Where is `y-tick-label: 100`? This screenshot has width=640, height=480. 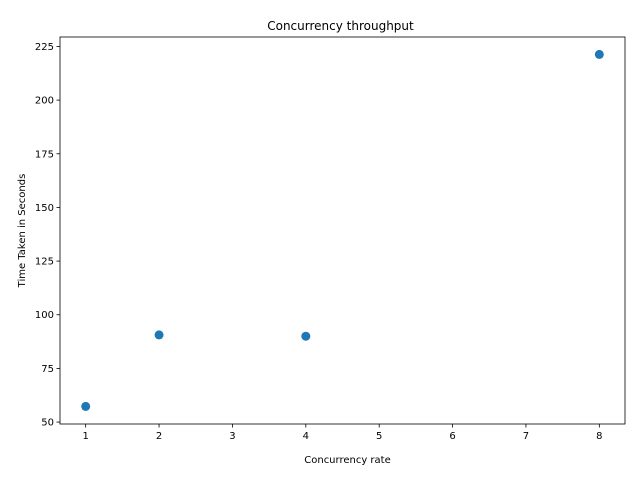
y-tick-label: 100 is located at coordinates (44, 315).